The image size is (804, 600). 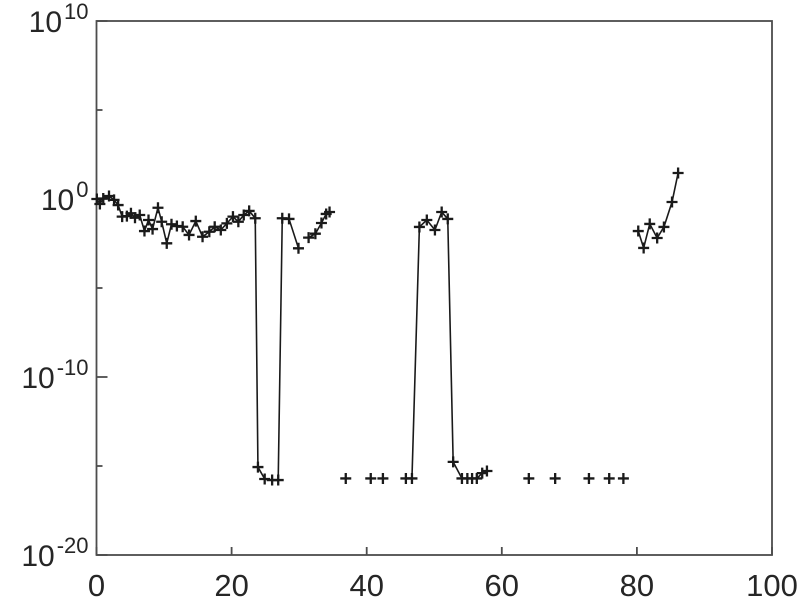 I want to click on y-axis-tick-label: 100, so click(x=65, y=197).